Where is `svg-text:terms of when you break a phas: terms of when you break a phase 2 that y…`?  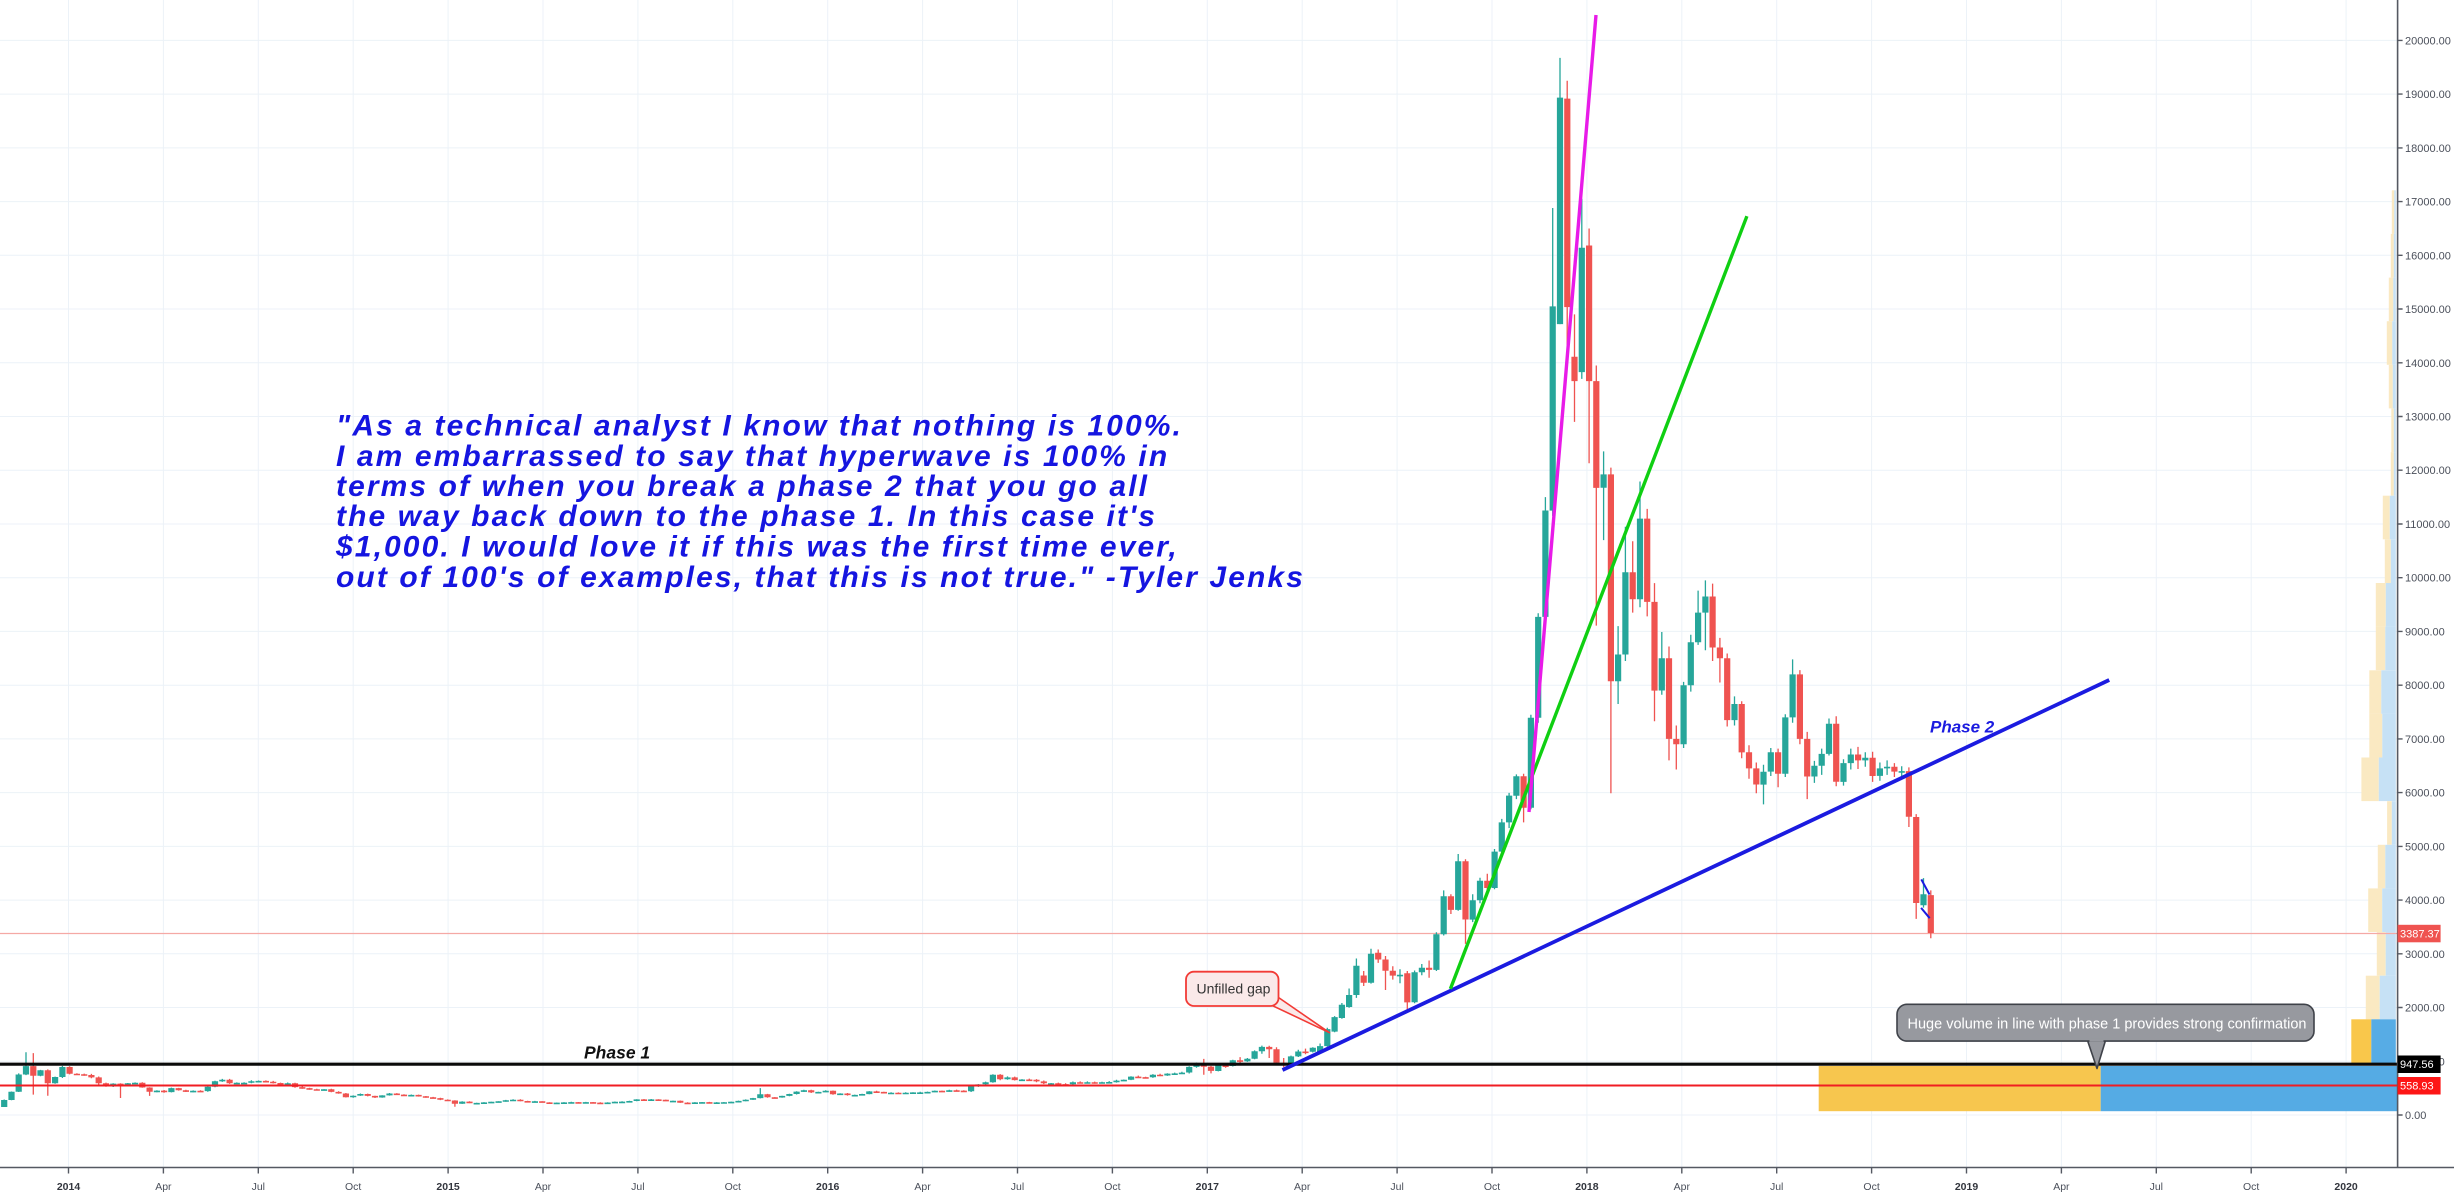 svg-text:terms of when you break a phas: terms of when you break a phase 2 that y… is located at coordinates (742, 486).